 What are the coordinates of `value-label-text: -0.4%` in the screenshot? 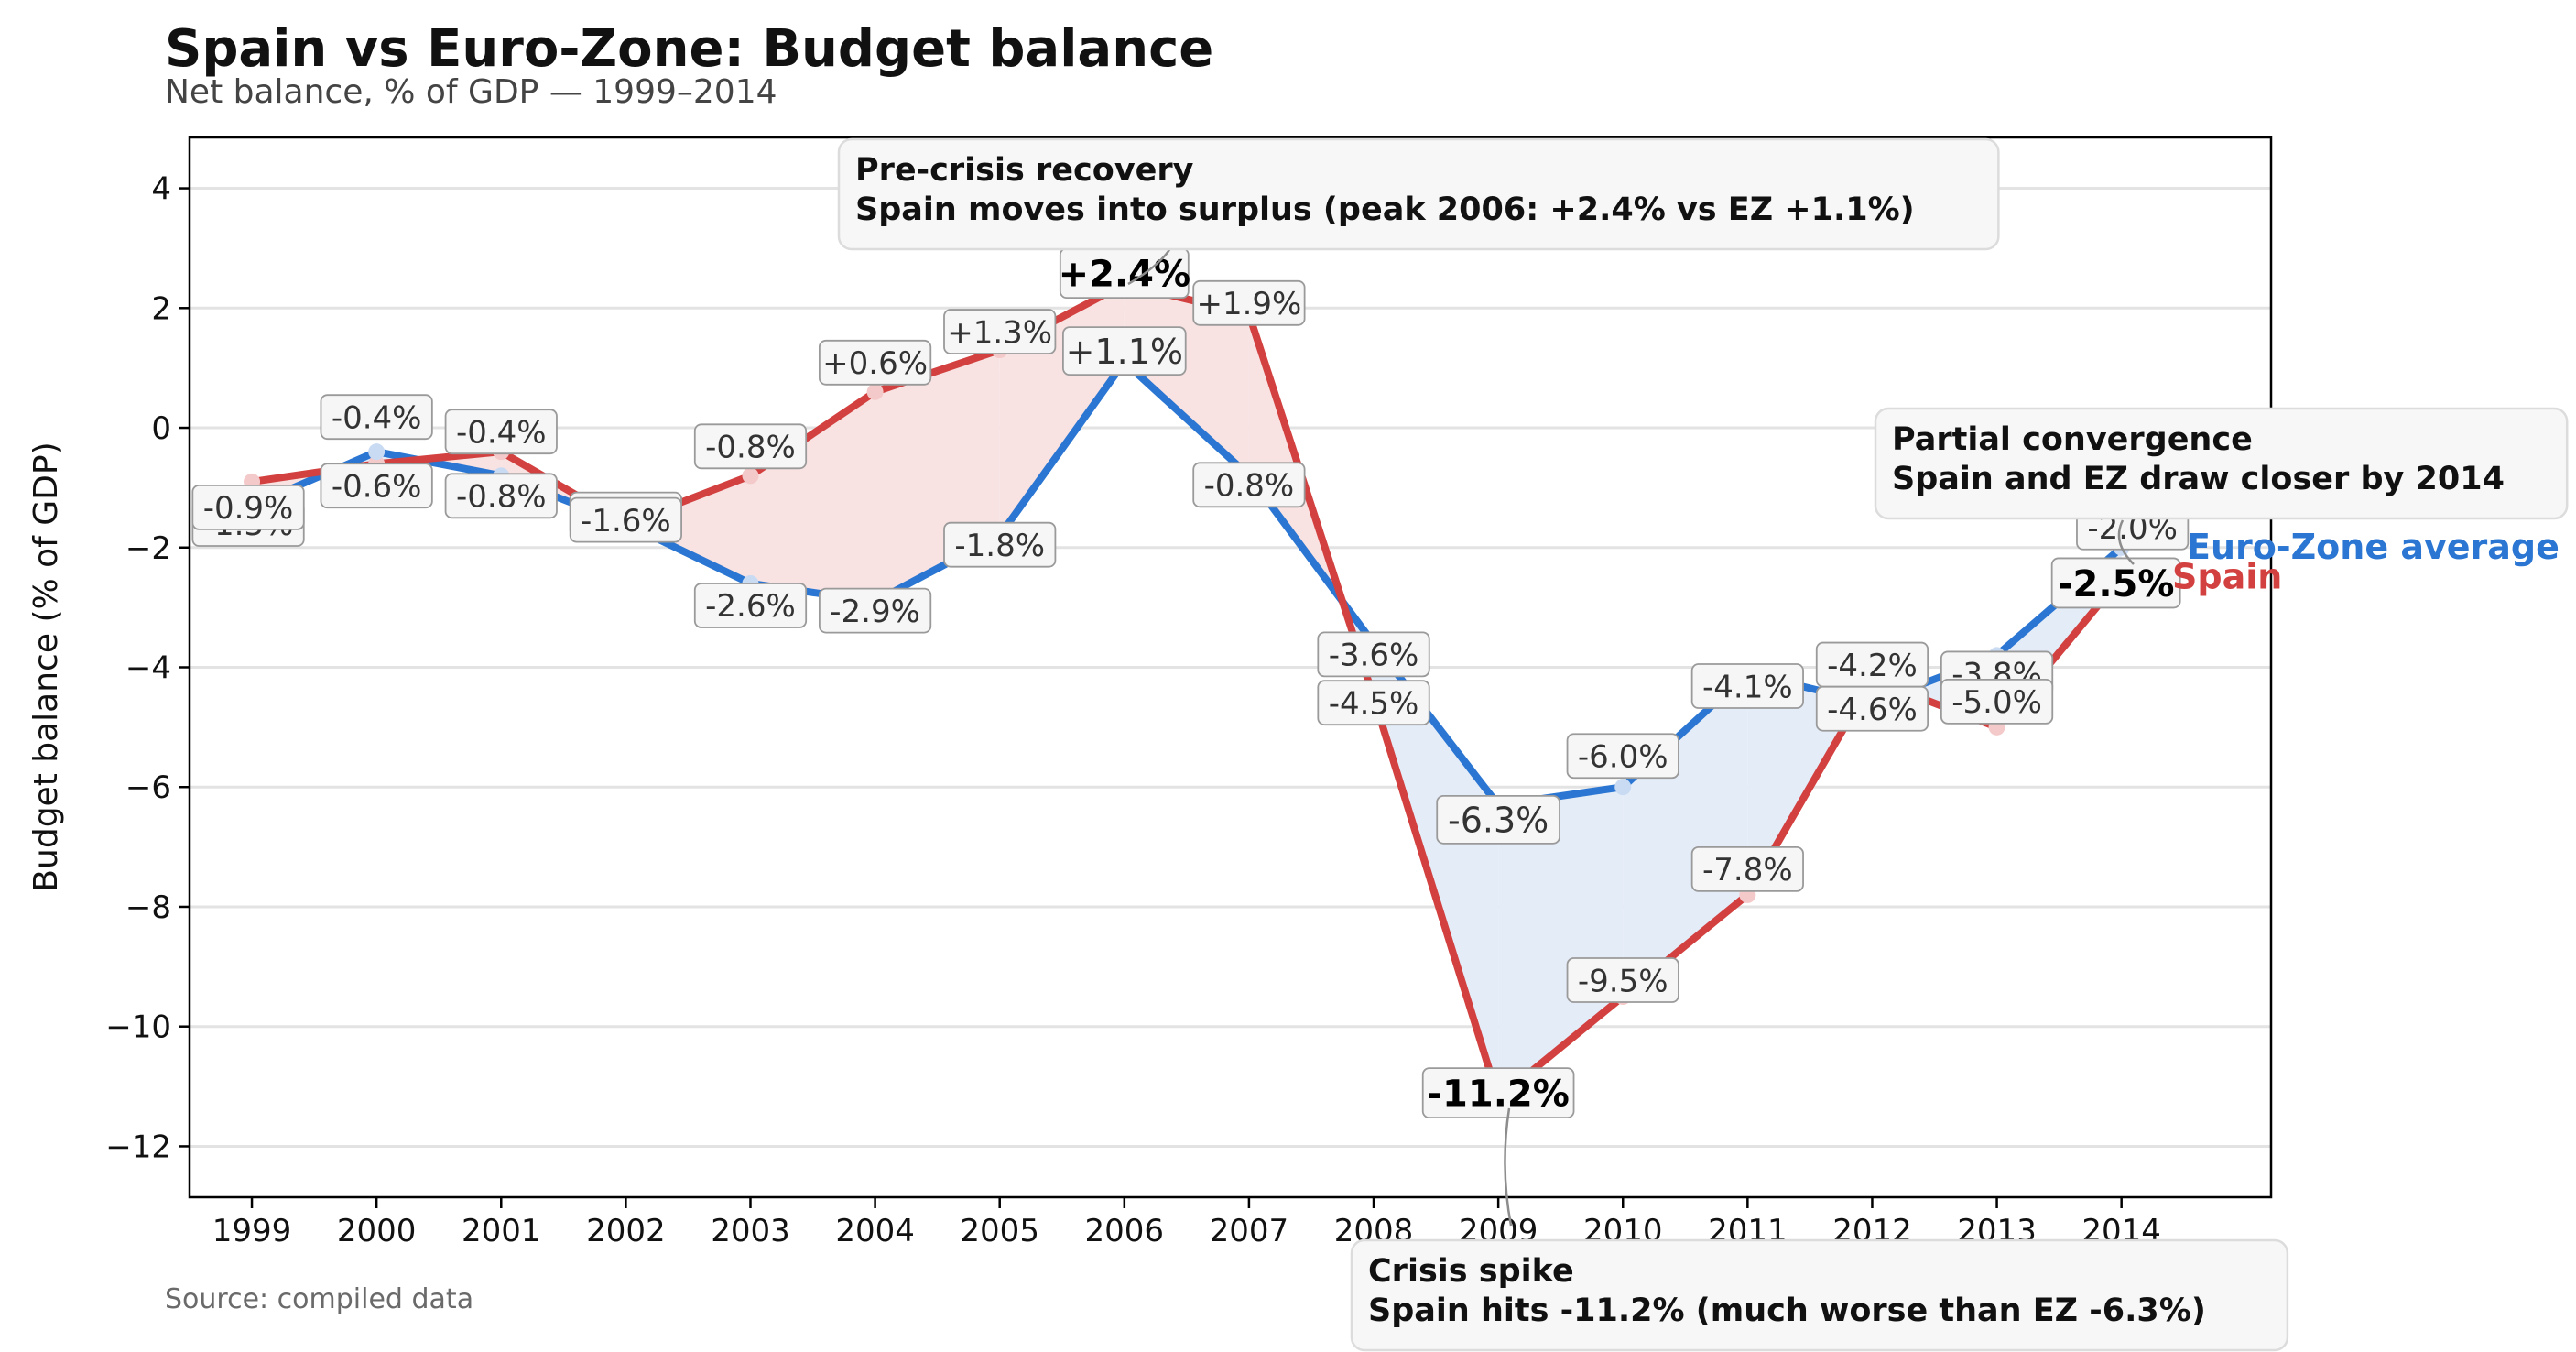 It's located at (377, 417).